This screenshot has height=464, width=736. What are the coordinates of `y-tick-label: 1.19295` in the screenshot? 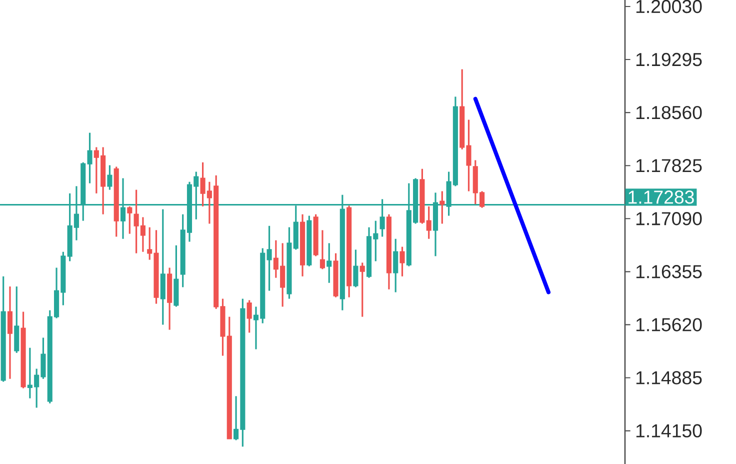 It's located at (669, 59).